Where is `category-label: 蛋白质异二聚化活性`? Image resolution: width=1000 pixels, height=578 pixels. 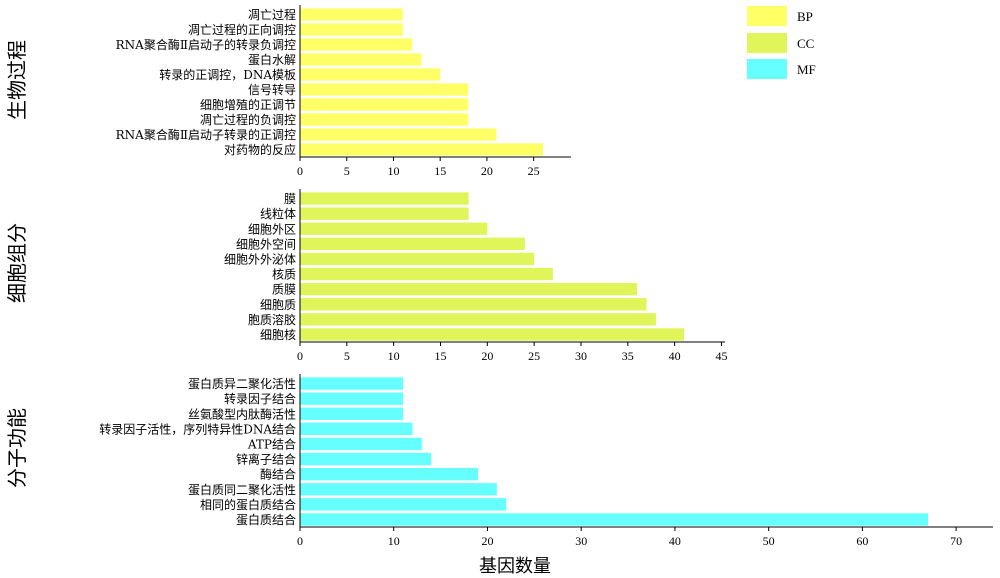
category-label: 蛋白质异二聚化活性 is located at coordinates (242, 383).